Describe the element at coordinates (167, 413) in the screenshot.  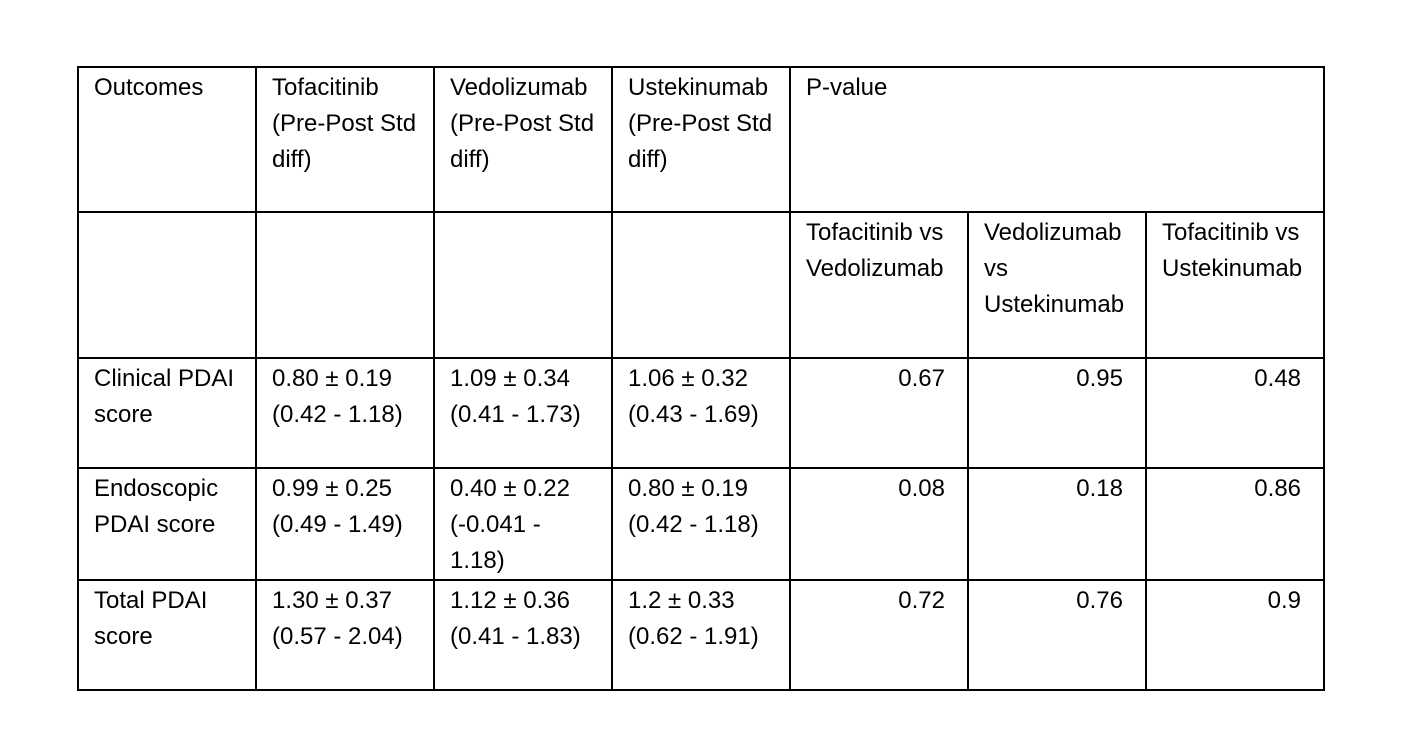
I see `row-label: Clinical PDAI score` at that location.